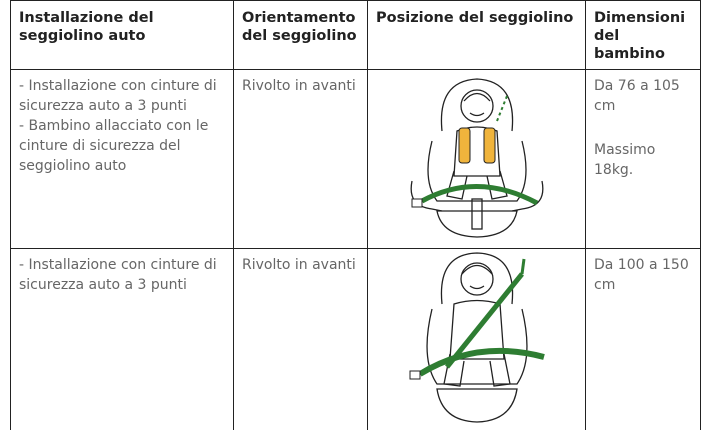 The height and width of the screenshot is (430, 708). What do you see at coordinates (643, 275) in the screenshot?
I see `cell-text: Da 100 a 150 cm` at bounding box center [643, 275].